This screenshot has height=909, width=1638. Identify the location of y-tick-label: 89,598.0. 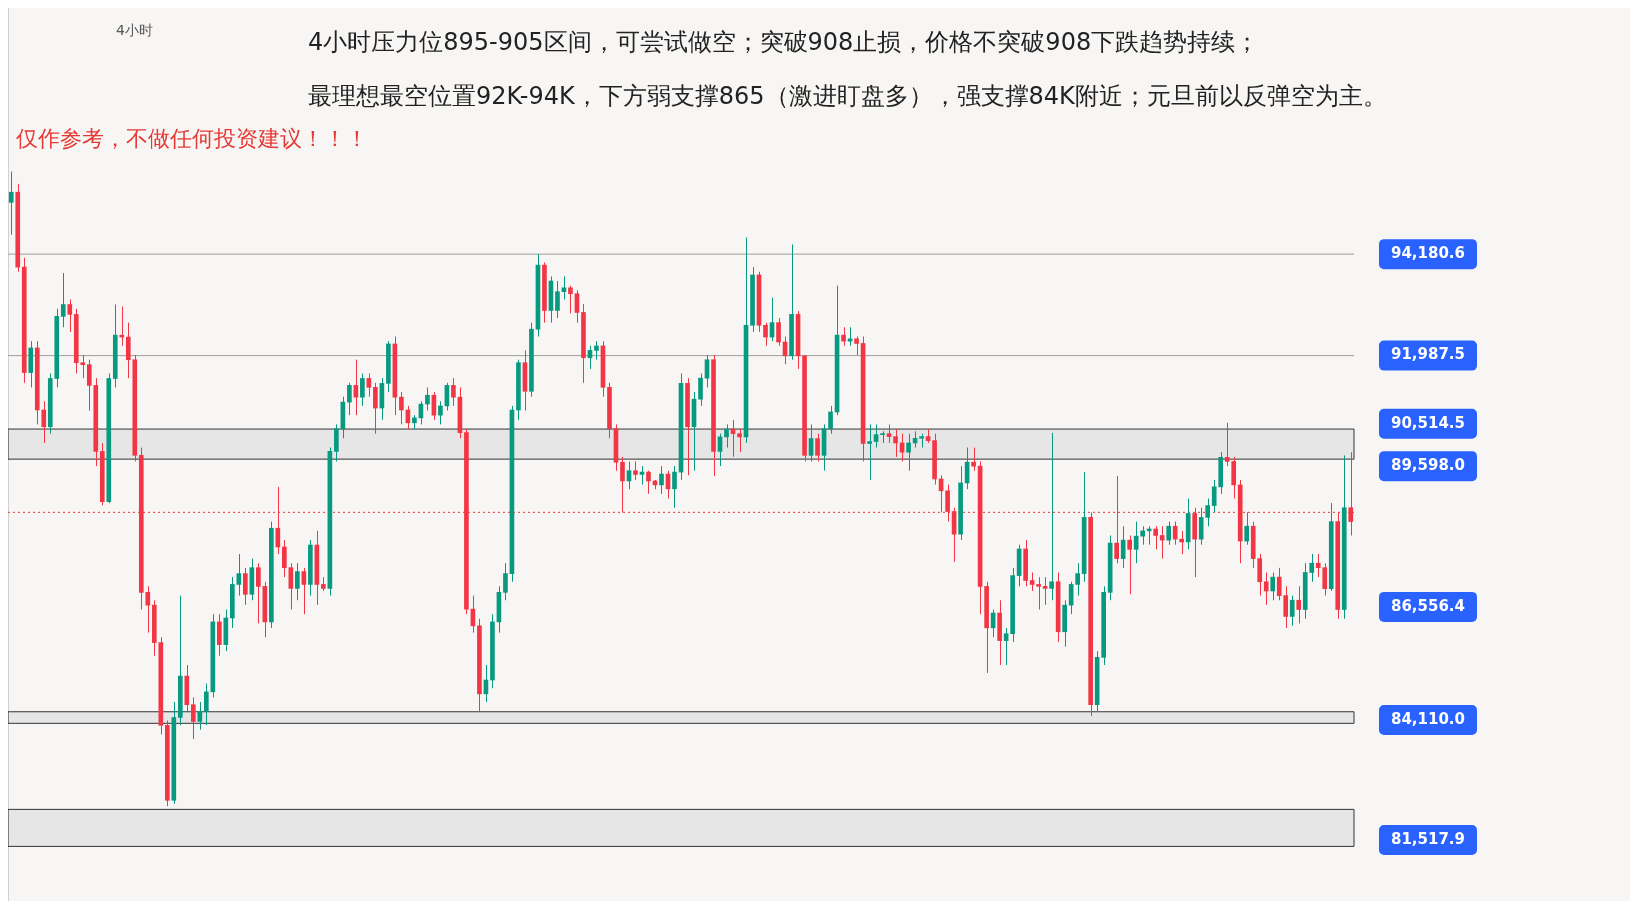
(1428, 465).